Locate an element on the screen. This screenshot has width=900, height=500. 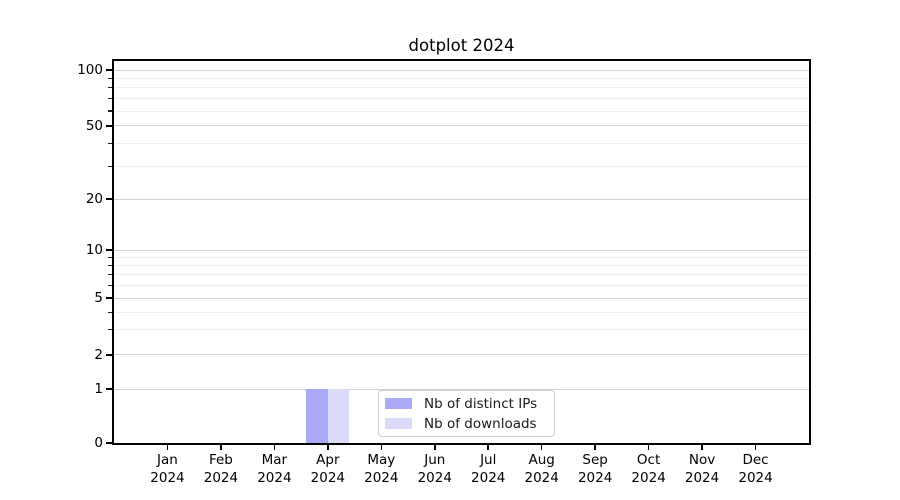
x-tick-label-month: Apr is located at coordinates (328, 460).